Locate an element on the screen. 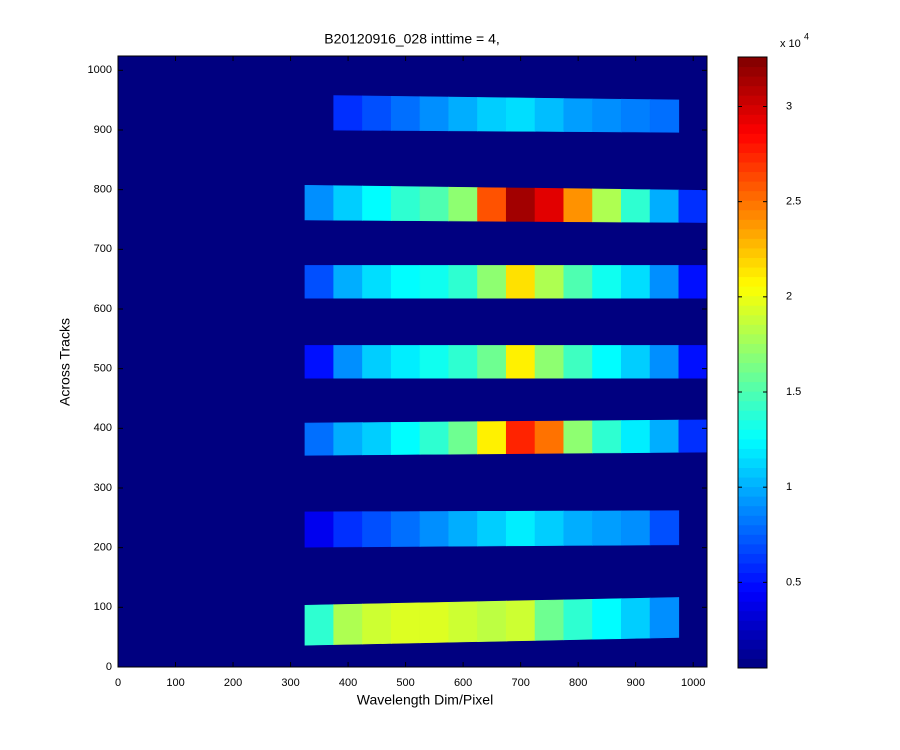  x-tick-label: 200 is located at coordinates (233, 683).